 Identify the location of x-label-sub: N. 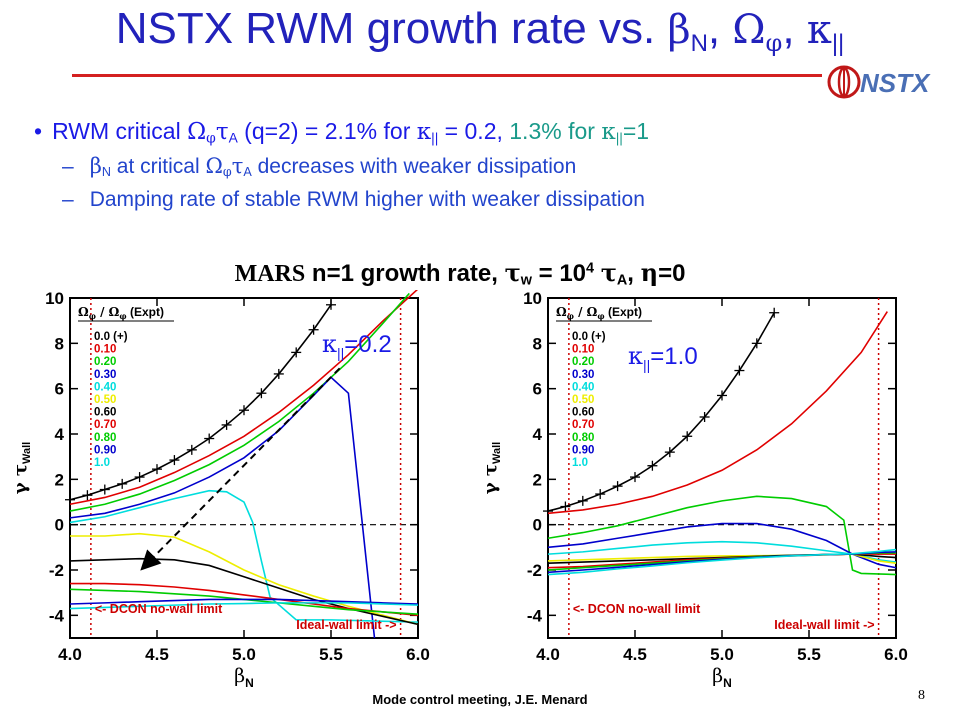
(727, 683).